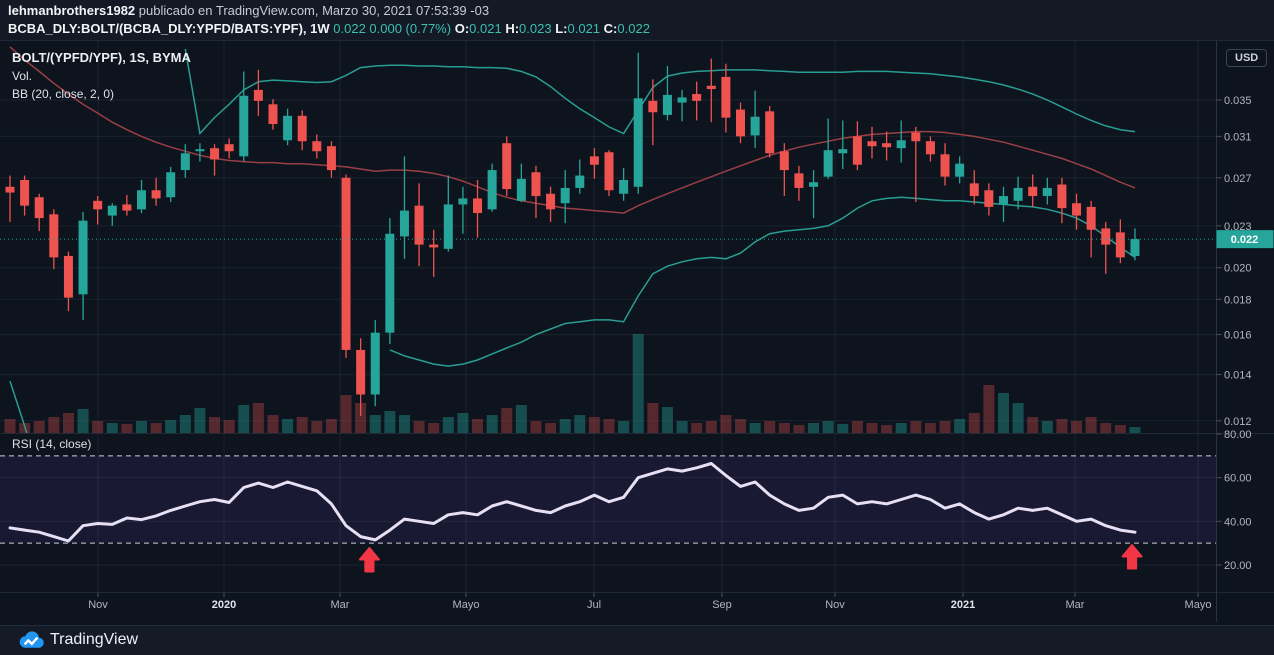 The width and height of the screenshot is (1274, 655). Describe the element at coordinates (1238, 566) in the screenshot. I see `svg-text: 20.00` at that location.